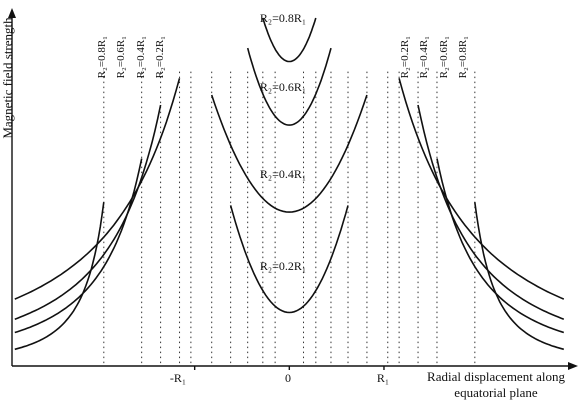  What do you see at coordinates (496, 392) in the screenshot?
I see `x-axis-label-line-2: equatorial plane` at bounding box center [496, 392].